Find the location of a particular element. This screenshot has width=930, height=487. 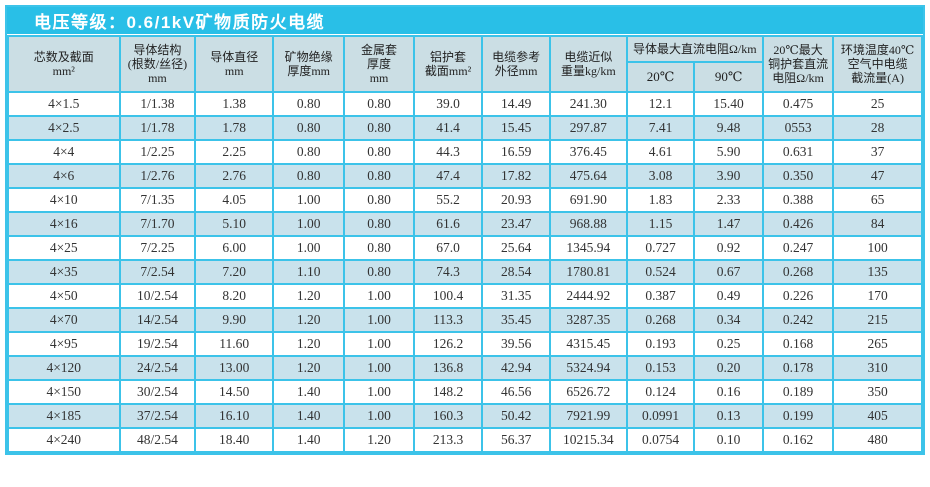

header-line: 导体结构 is located at coordinates (157, 49).